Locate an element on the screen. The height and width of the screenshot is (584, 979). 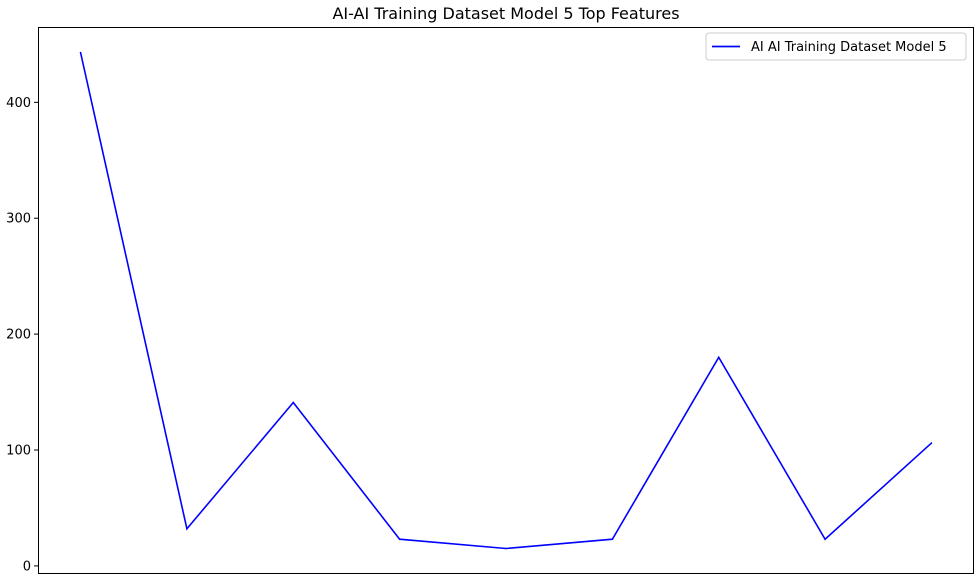
legend: AI AI Training Dataset Model 5 is located at coordinates (836, 46).